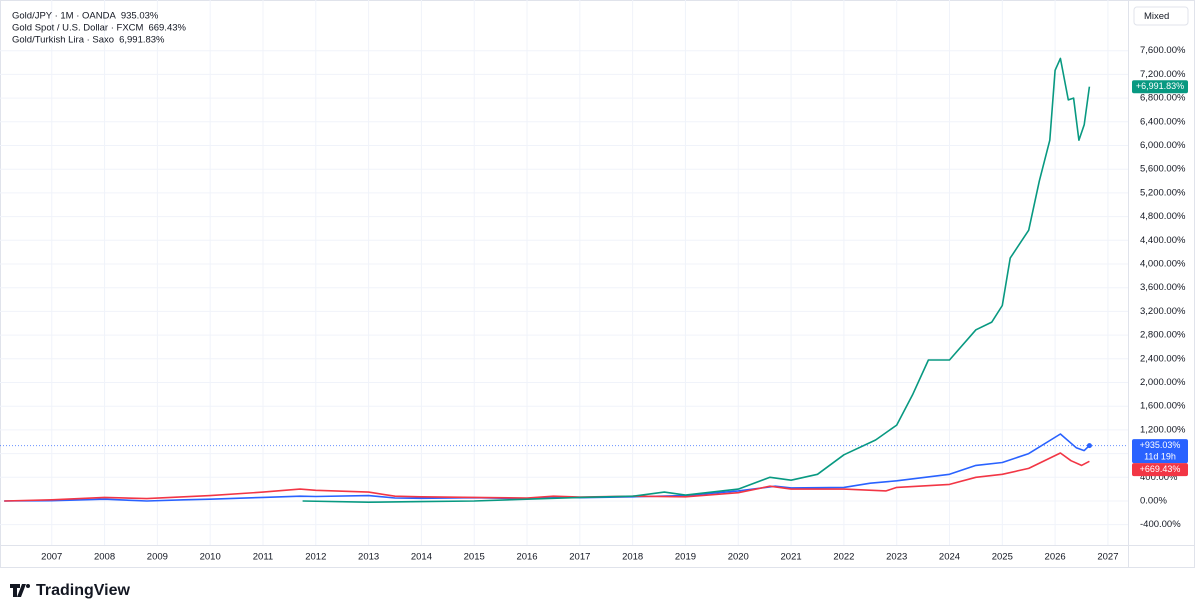 Image resolution: width=1200 pixels, height=613 pixels. I want to click on x-tick-label: 2019, so click(685, 557).